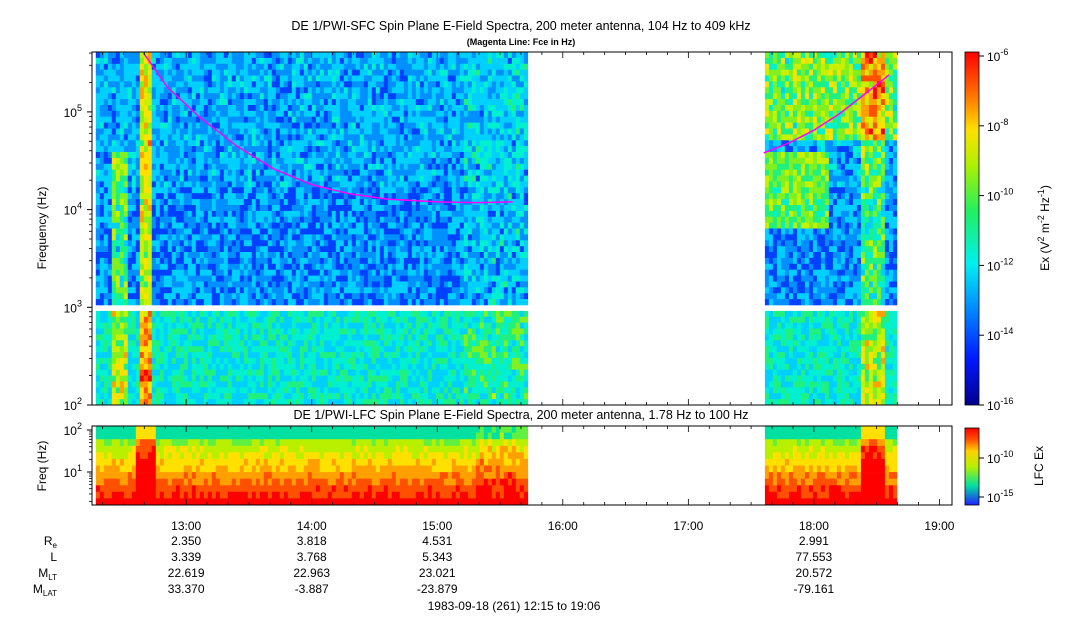  I want to click on sfc-colorbar-tick-label: 10⁻¹⁴, so click(1000, 334).